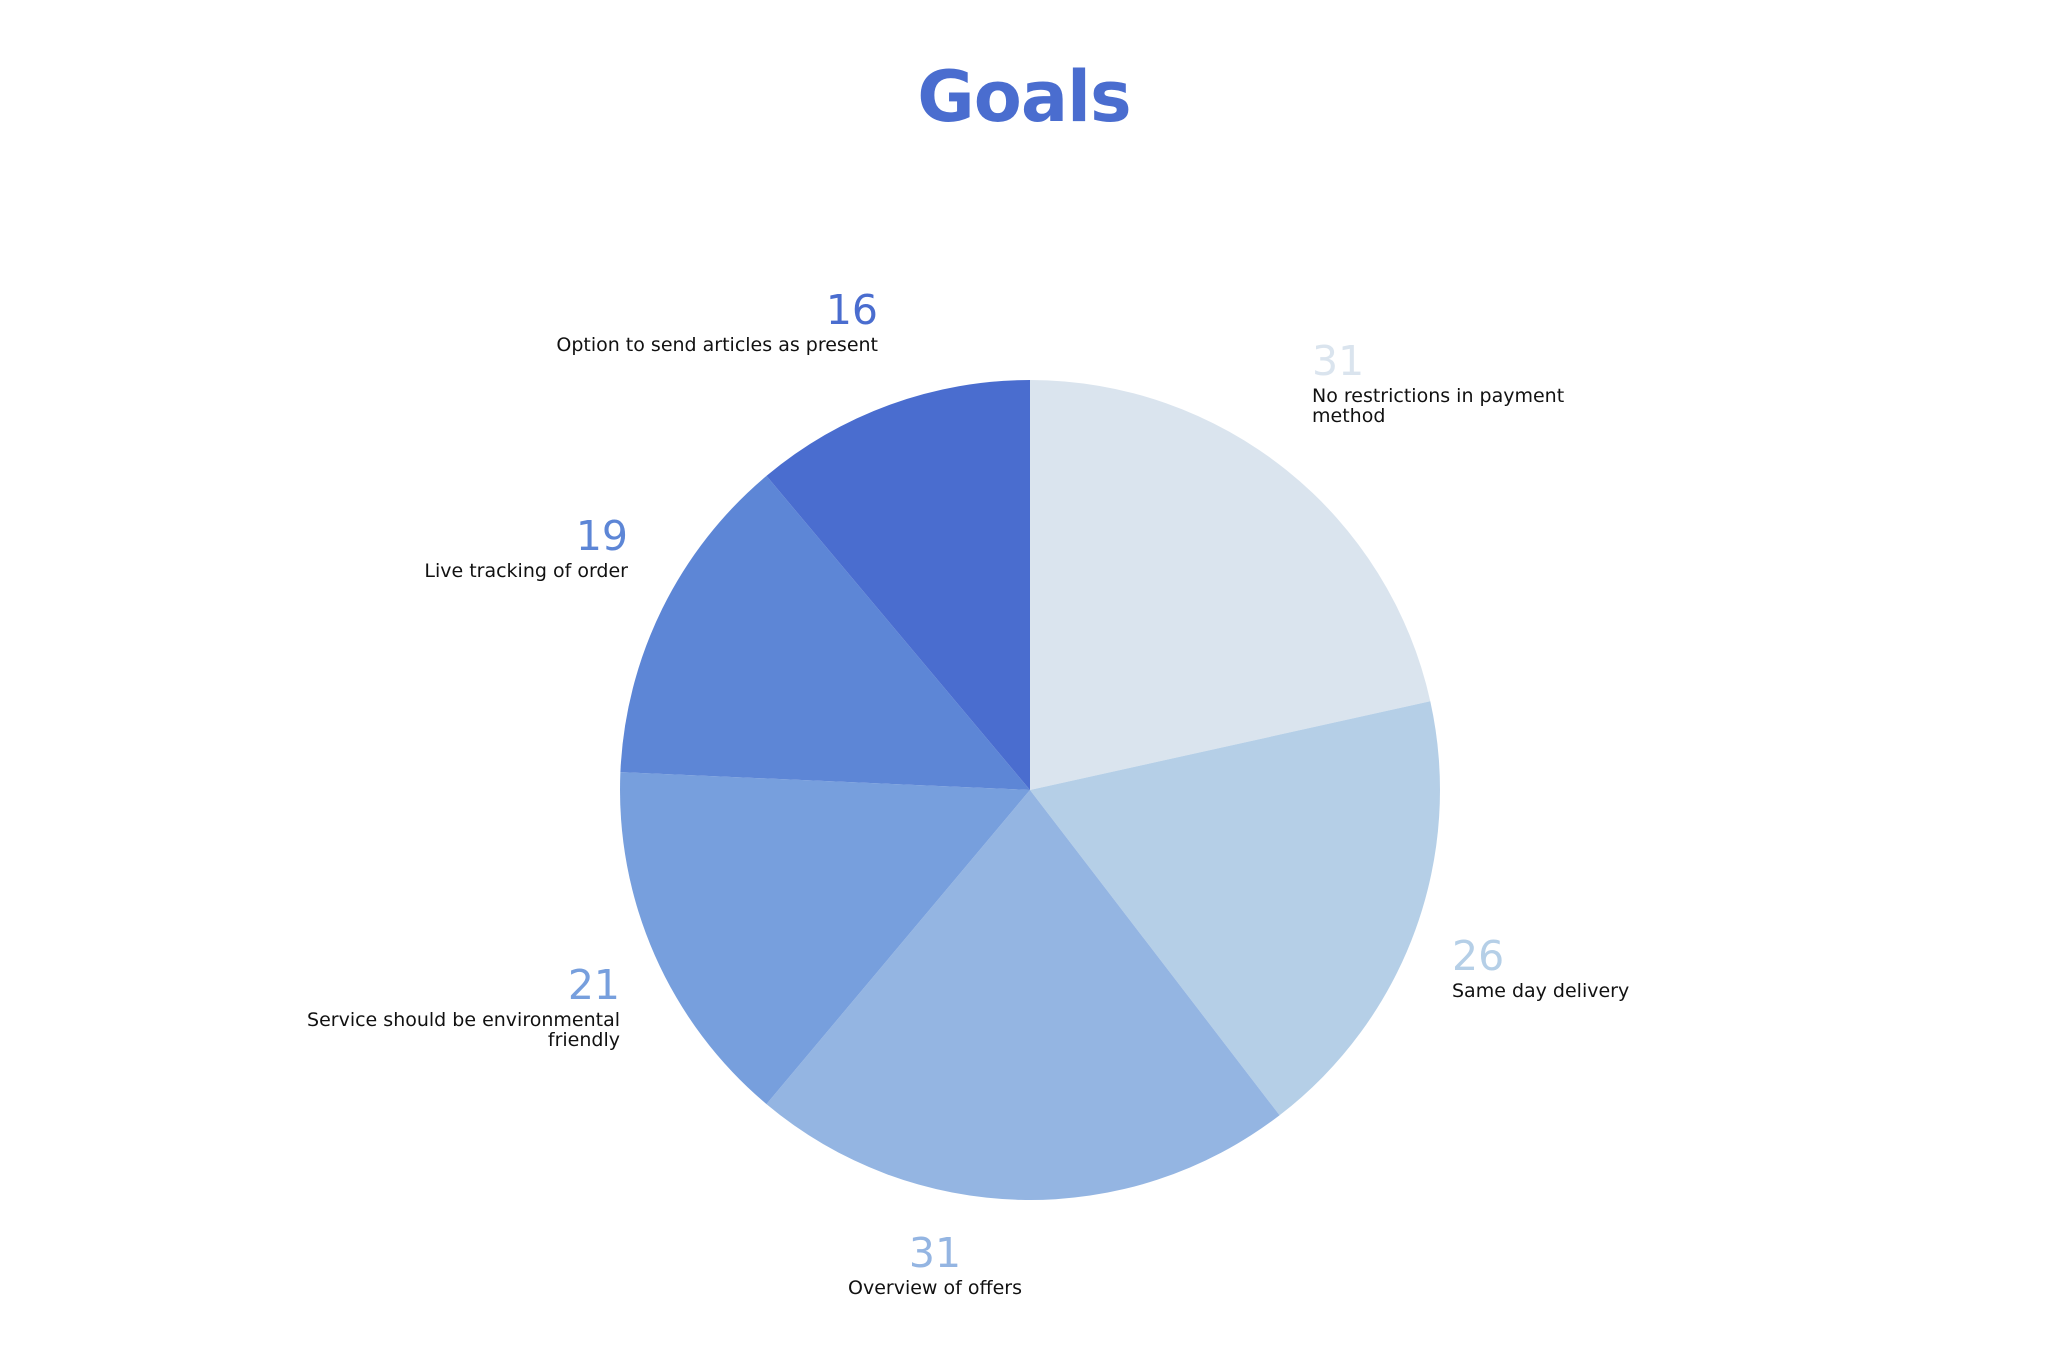 The width and height of the screenshot is (2048, 1364). What do you see at coordinates (1478, 956) in the screenshot?
I see `slice-value-label: 26` at bounding box center [1478, 956].